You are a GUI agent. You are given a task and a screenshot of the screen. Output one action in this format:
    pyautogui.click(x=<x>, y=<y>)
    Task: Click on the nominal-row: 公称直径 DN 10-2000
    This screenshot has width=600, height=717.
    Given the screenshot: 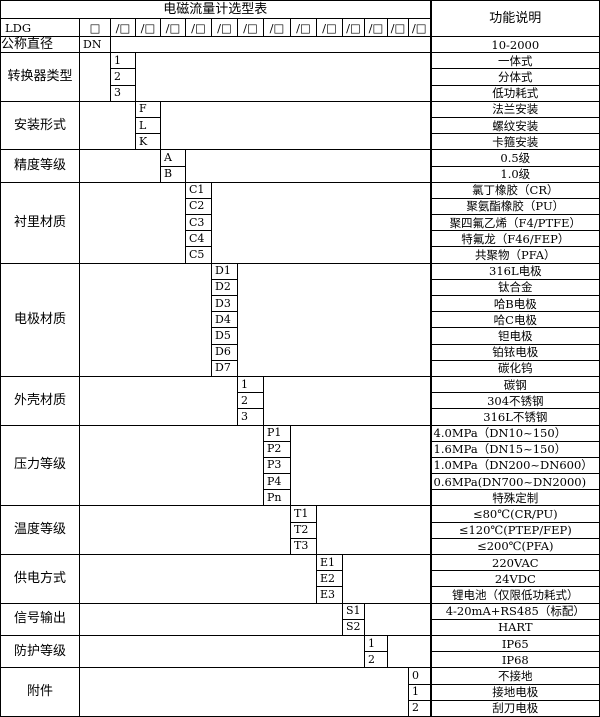 What is the action you would take?
    pyautogui.click(x=300, y=44)
    